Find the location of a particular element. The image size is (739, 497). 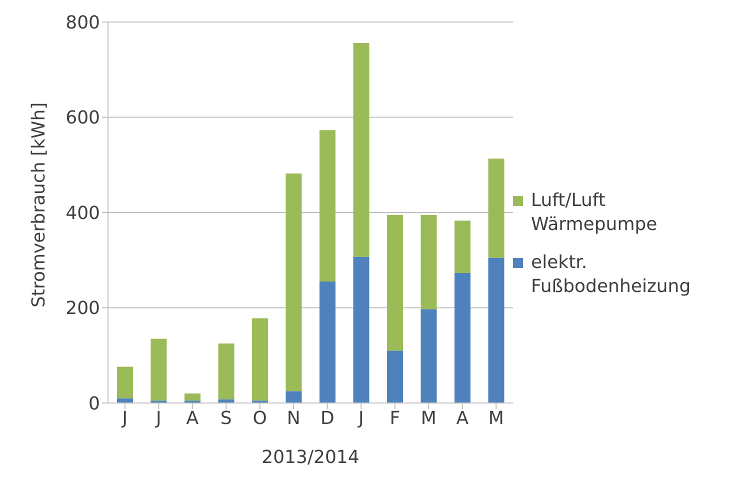

x-tick-label: F is located at coordinates (395, 418).